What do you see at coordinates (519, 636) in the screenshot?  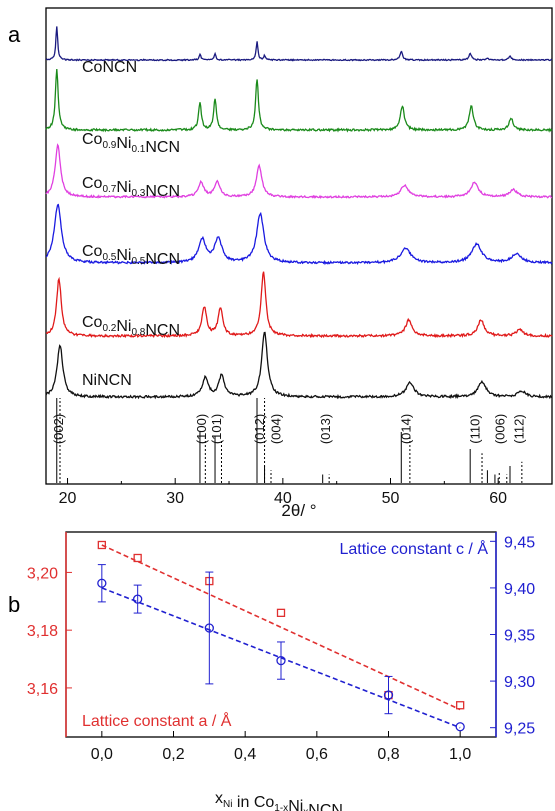 I see `y-right-tick-label-3: 9,35` at bounding box center [519, 636].